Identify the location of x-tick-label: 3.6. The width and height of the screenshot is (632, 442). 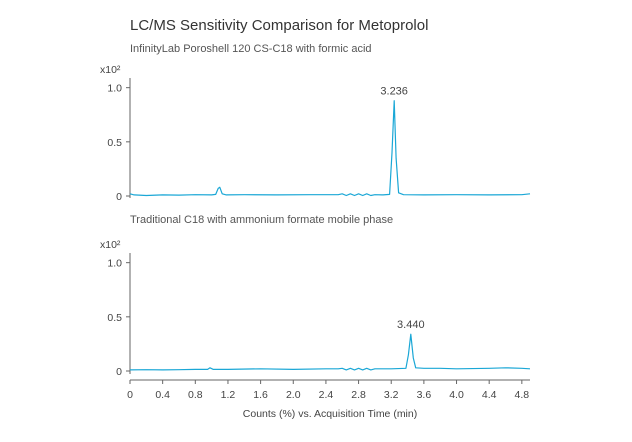
(424, 395).